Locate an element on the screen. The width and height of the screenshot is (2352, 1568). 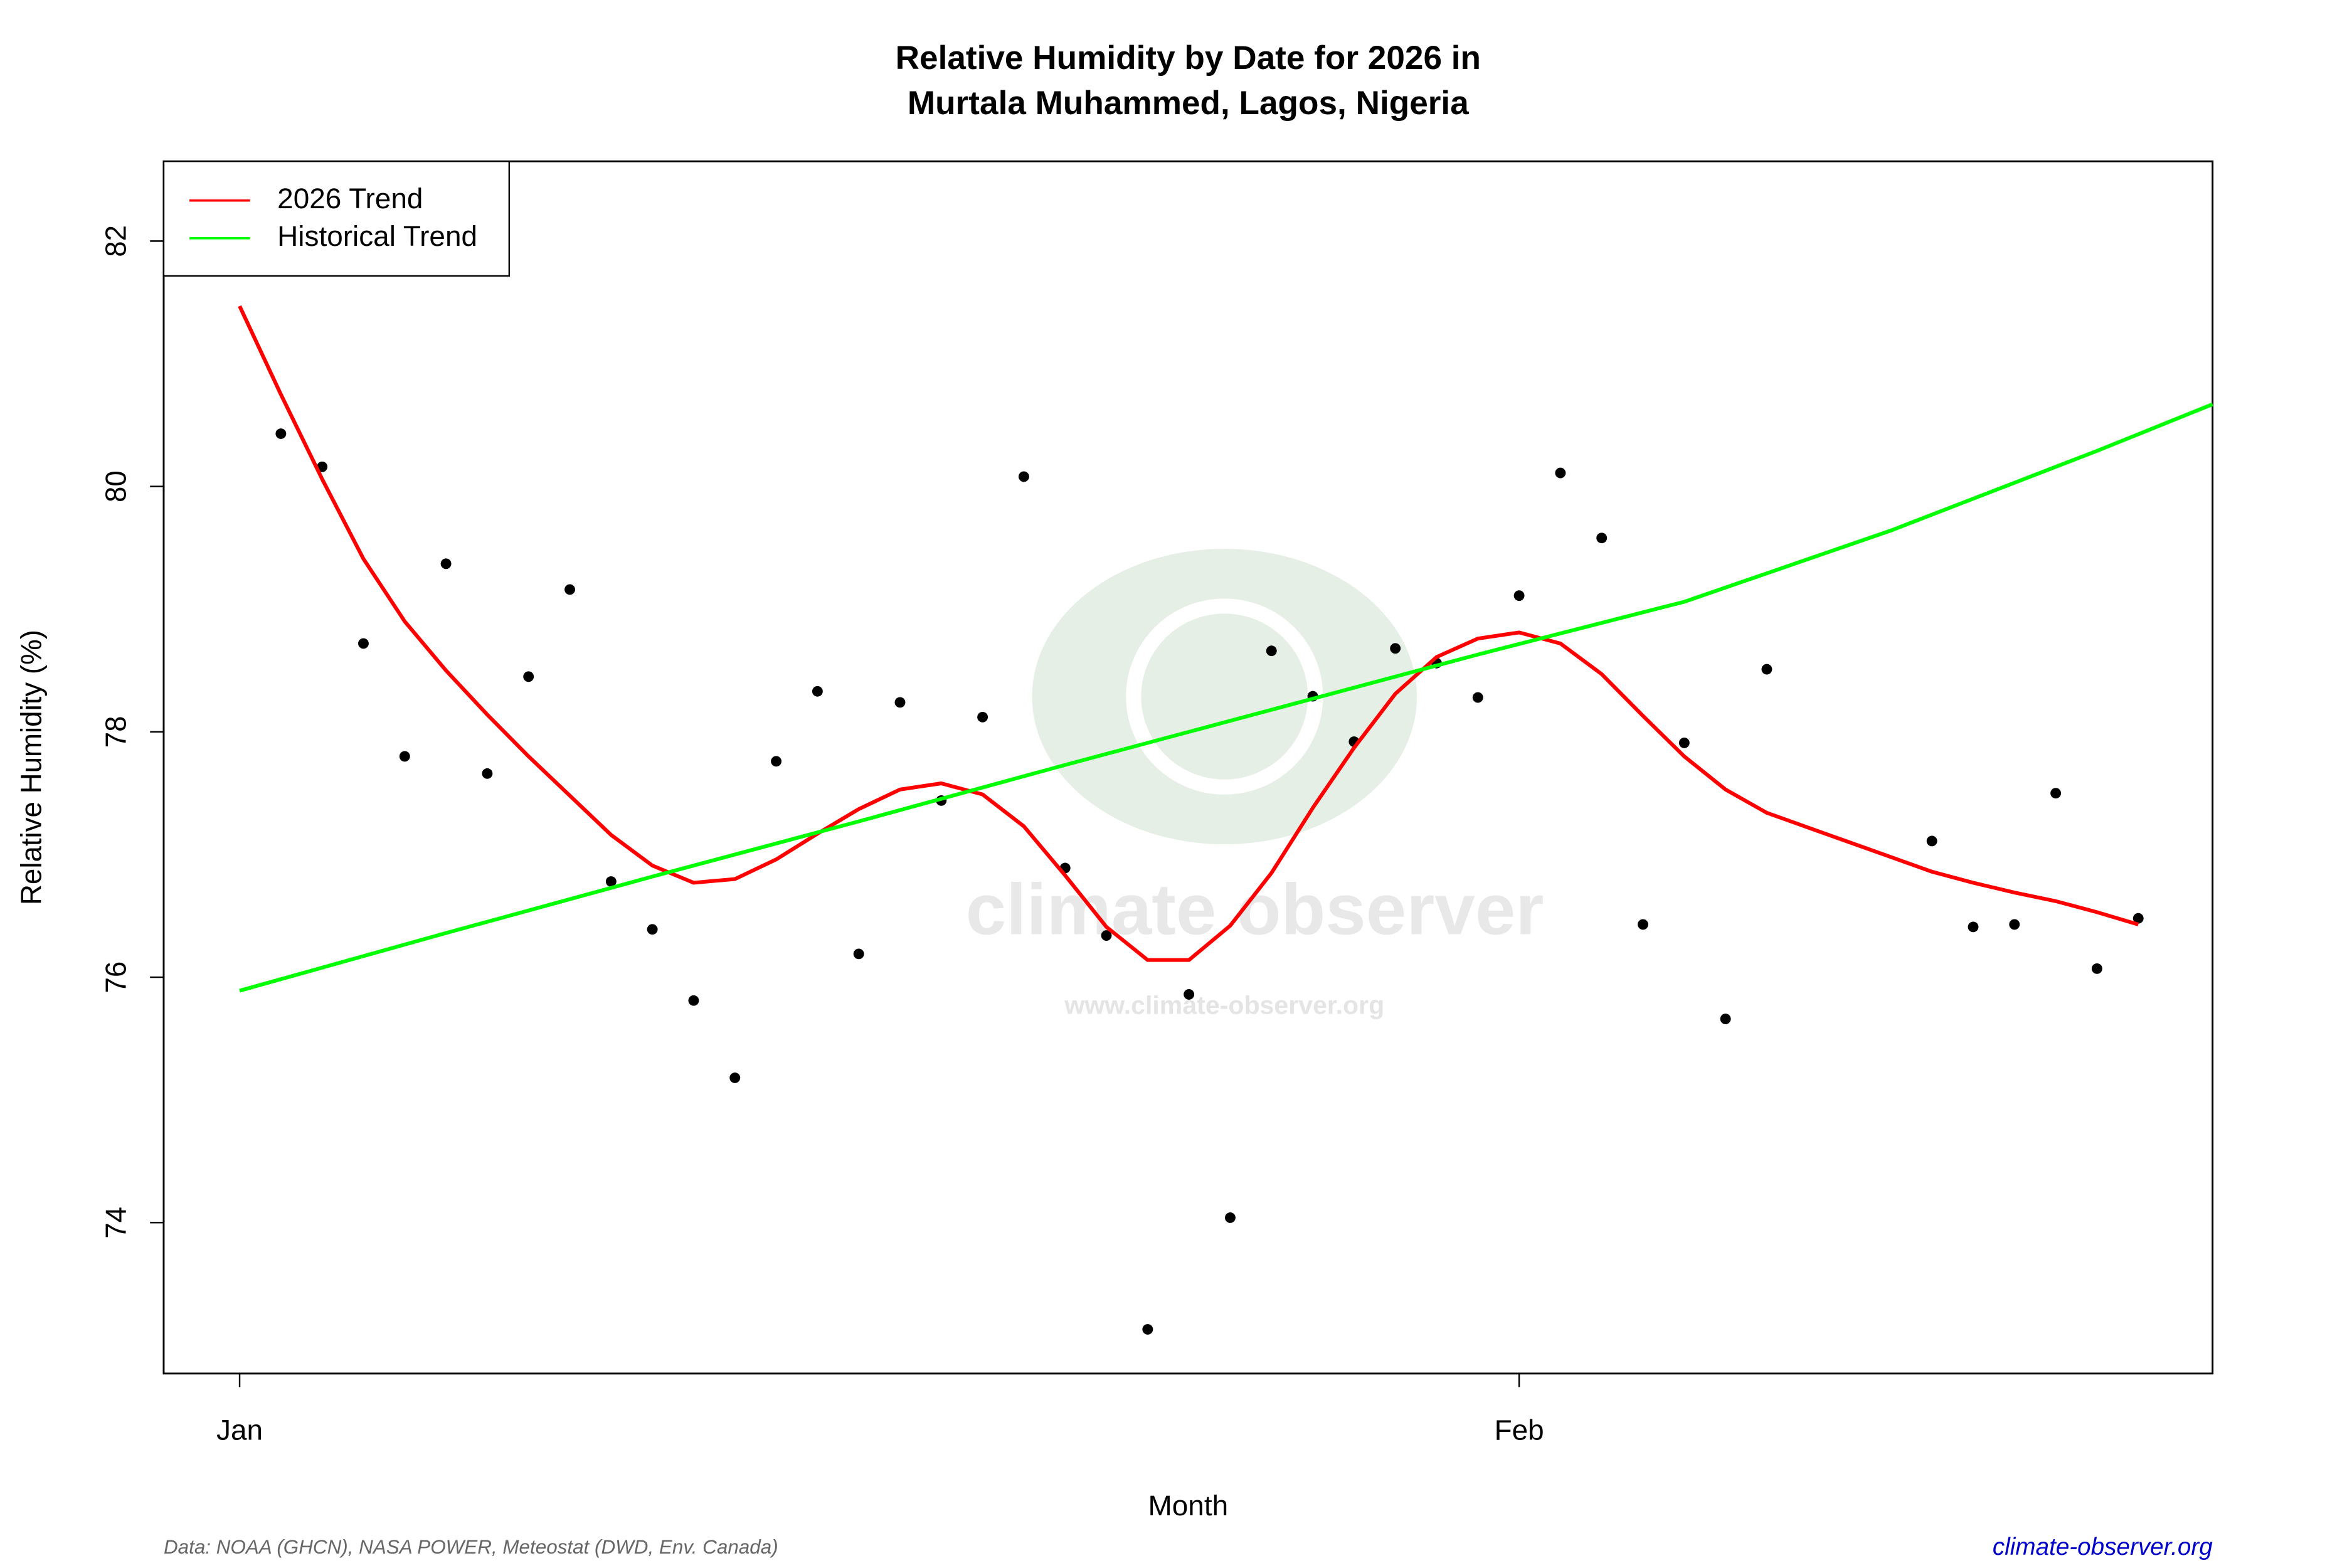
chart-title: Relative Humidity by Date for 2026 in is located at coordinates (1188, 59).